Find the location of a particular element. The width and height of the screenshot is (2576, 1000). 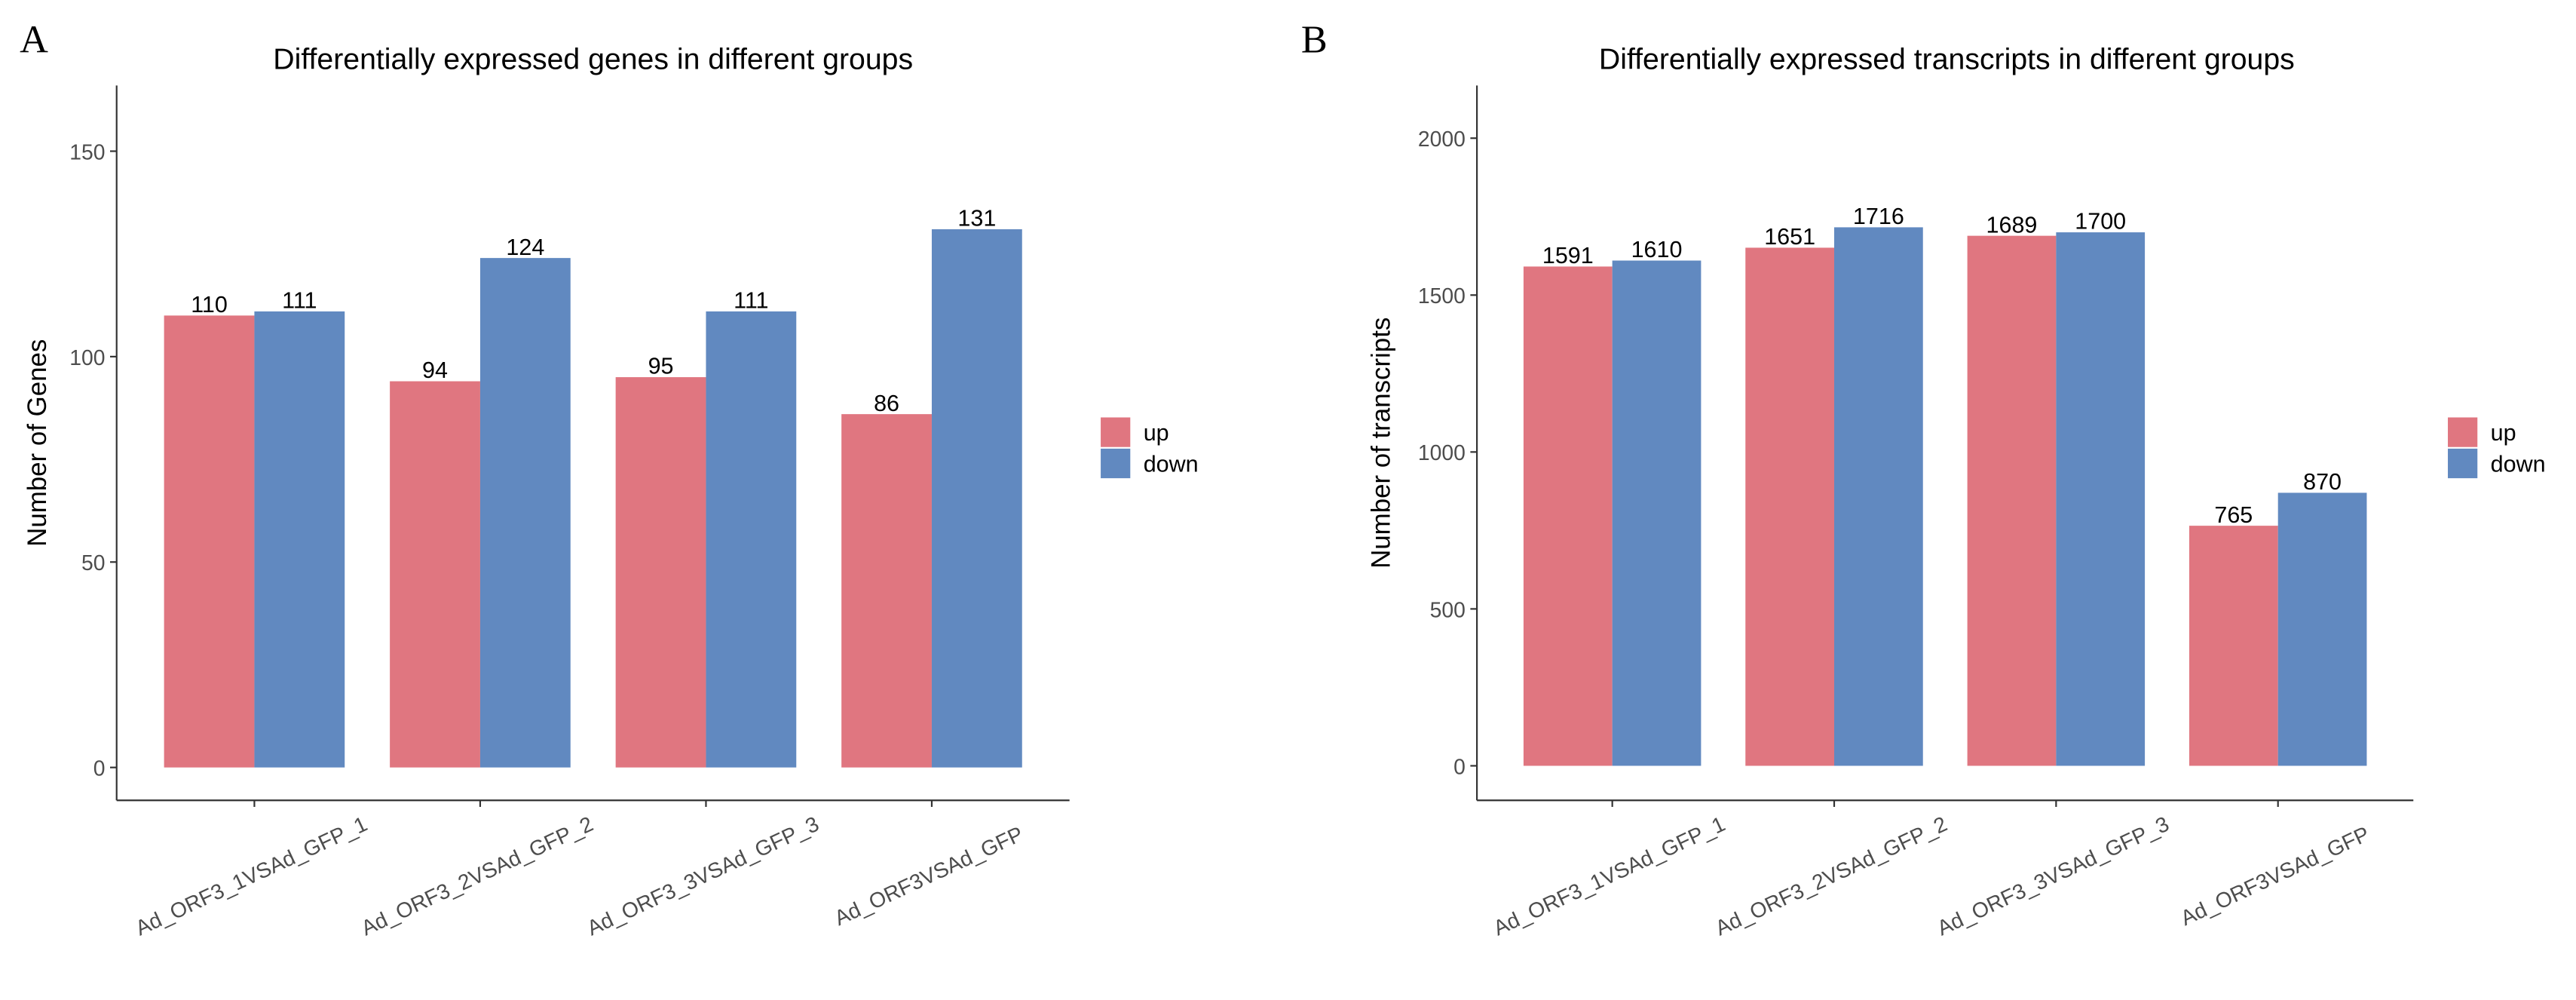

y-tick-label: 1000 is located at coordinates (1442, 453).